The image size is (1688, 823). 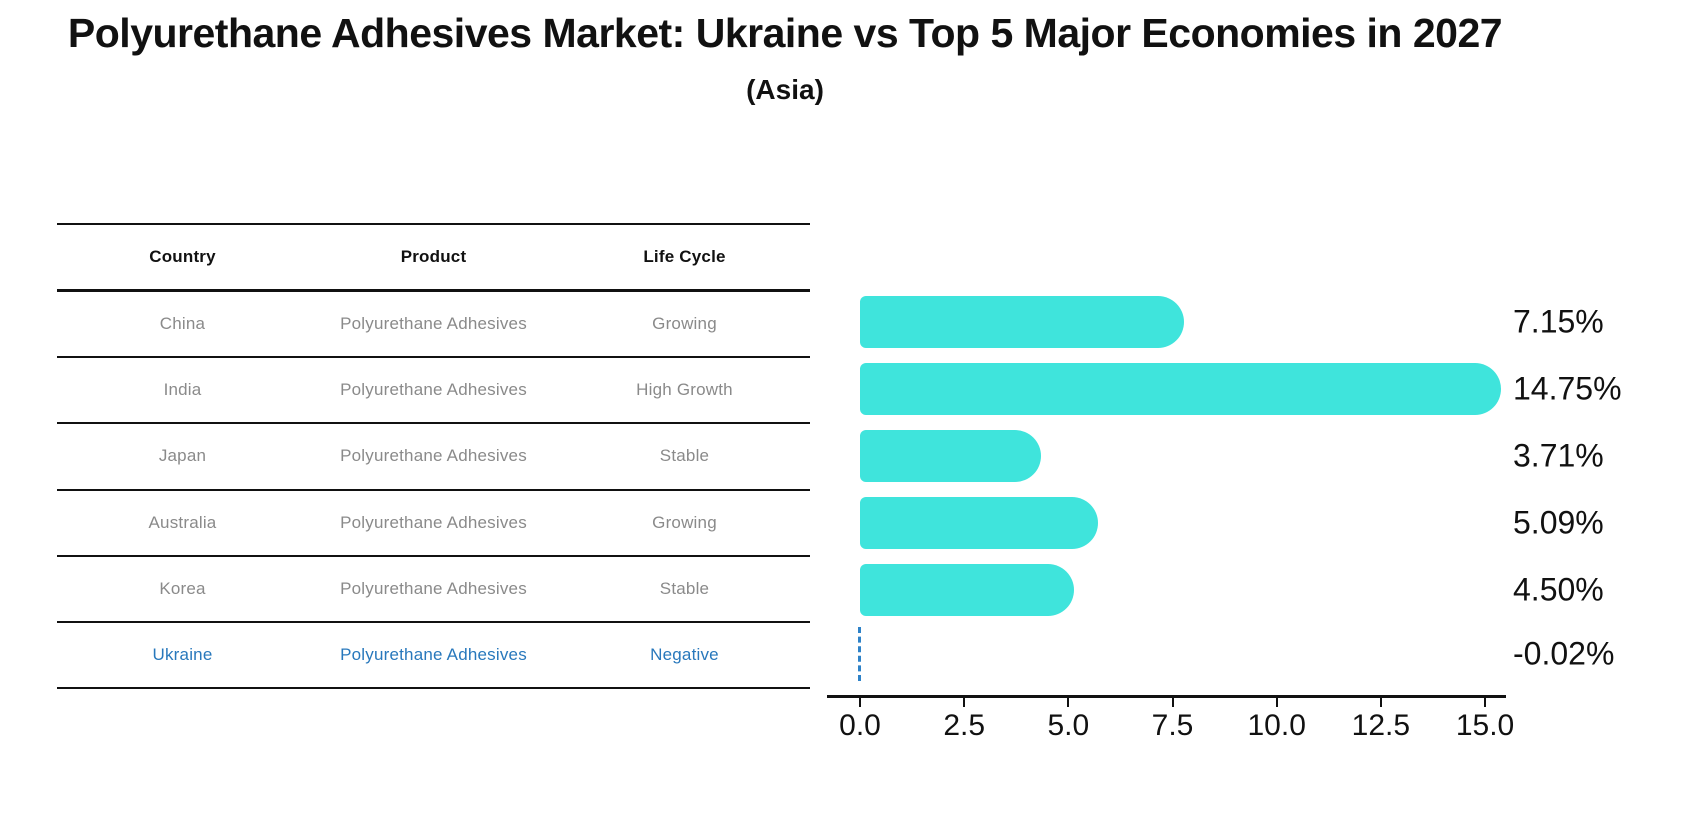 I want to click on x-axis-tick-label: 0.0, so click(x=860, y=725).